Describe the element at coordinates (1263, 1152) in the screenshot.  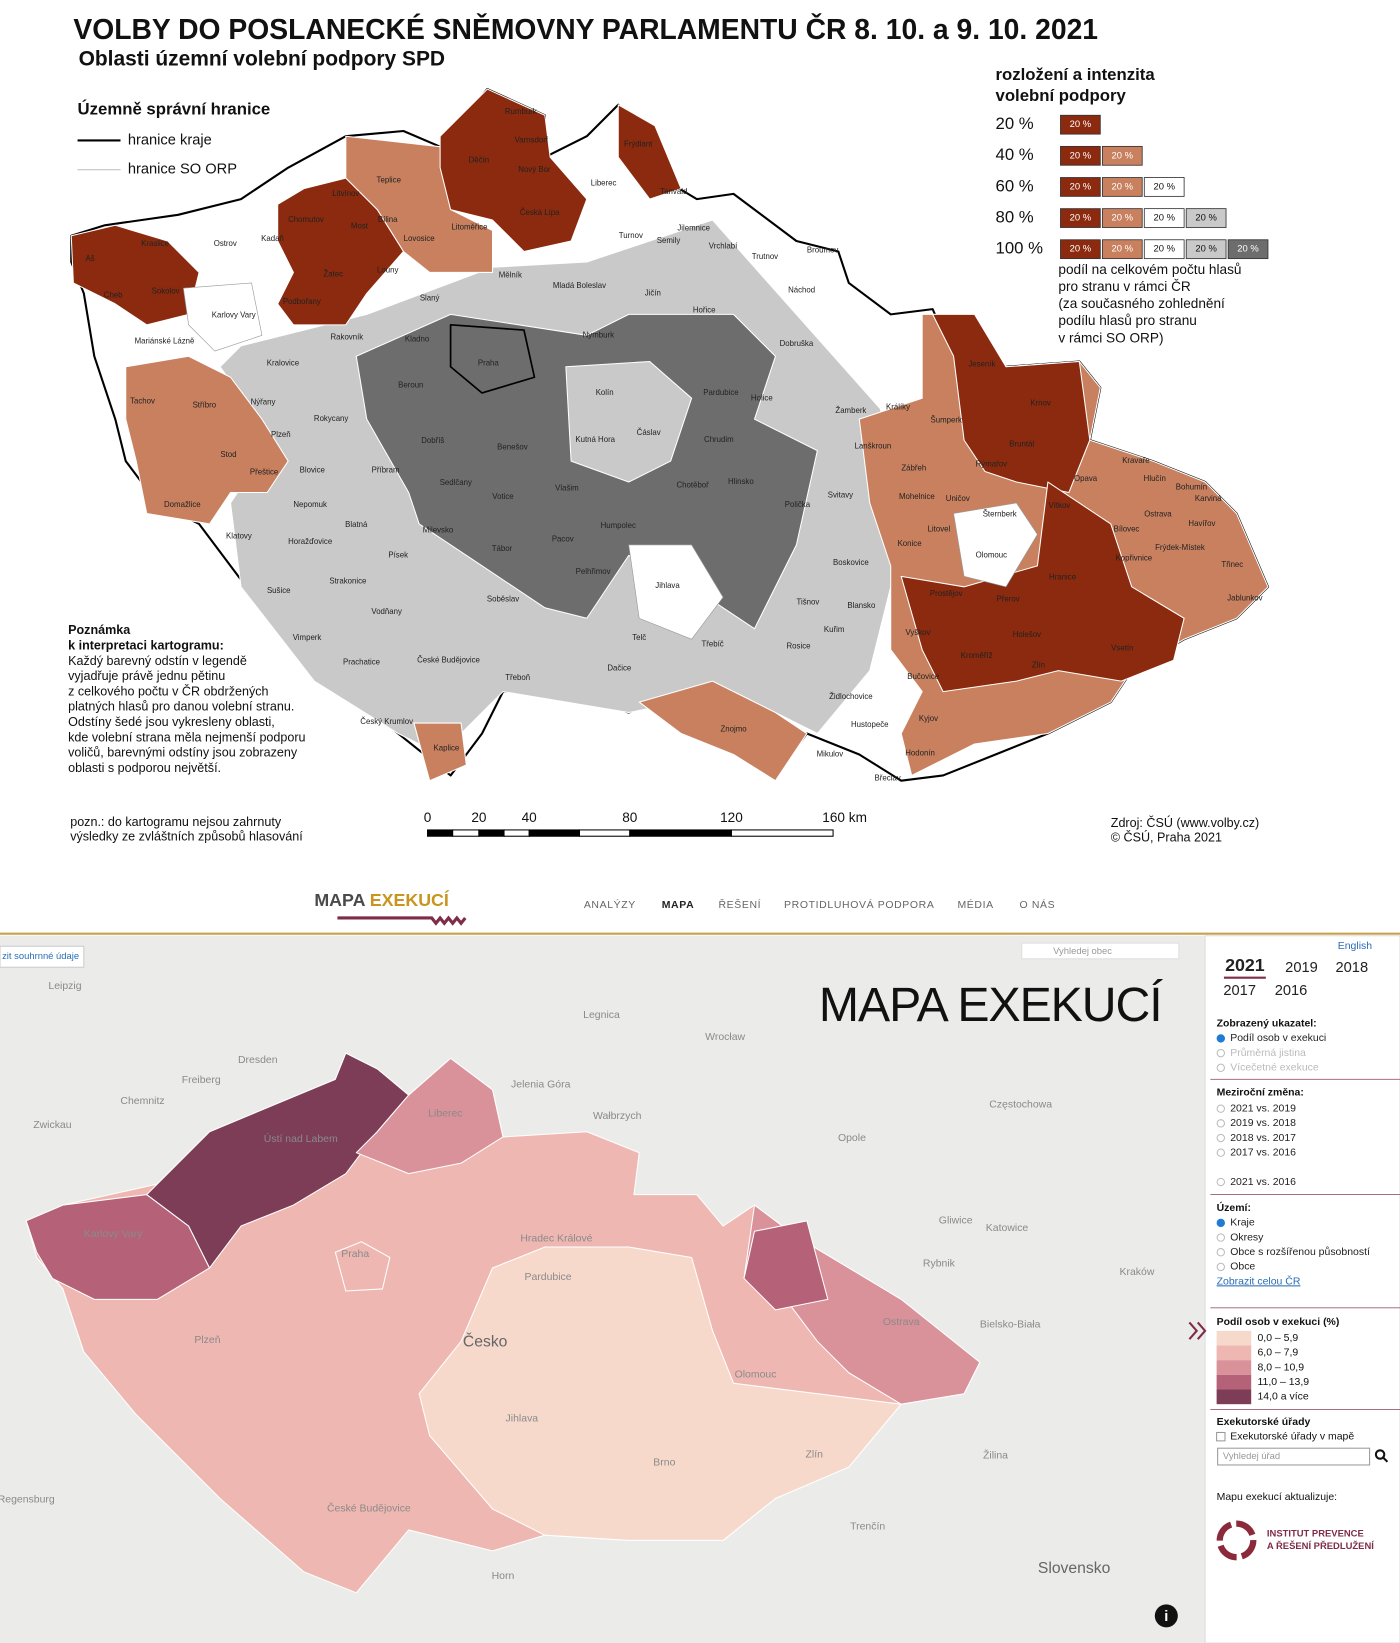
I see `change-option: 2017 vs. 2016` at that location.